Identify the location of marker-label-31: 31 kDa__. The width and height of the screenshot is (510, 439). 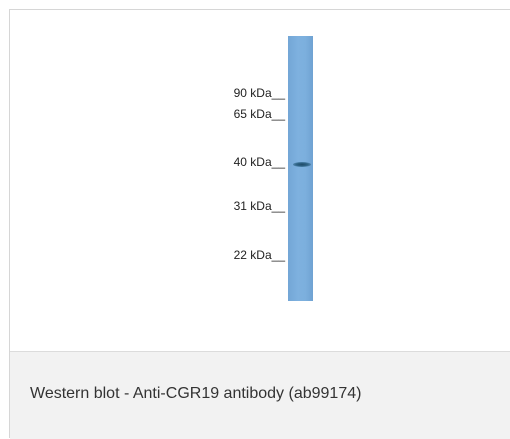
(259, 206).